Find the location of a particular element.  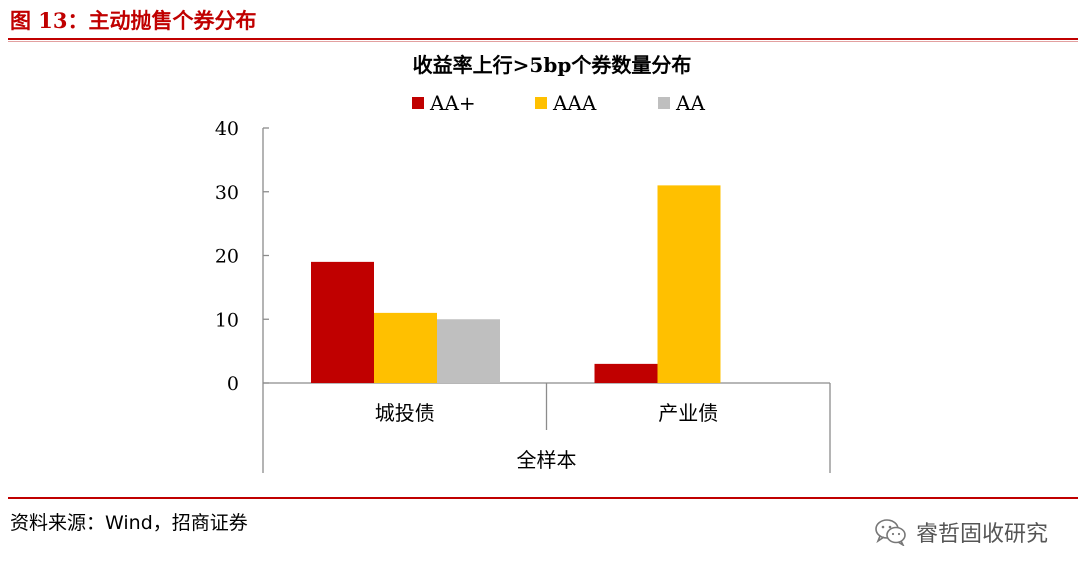

title-rule-thin is located at coordinates (543, 41).